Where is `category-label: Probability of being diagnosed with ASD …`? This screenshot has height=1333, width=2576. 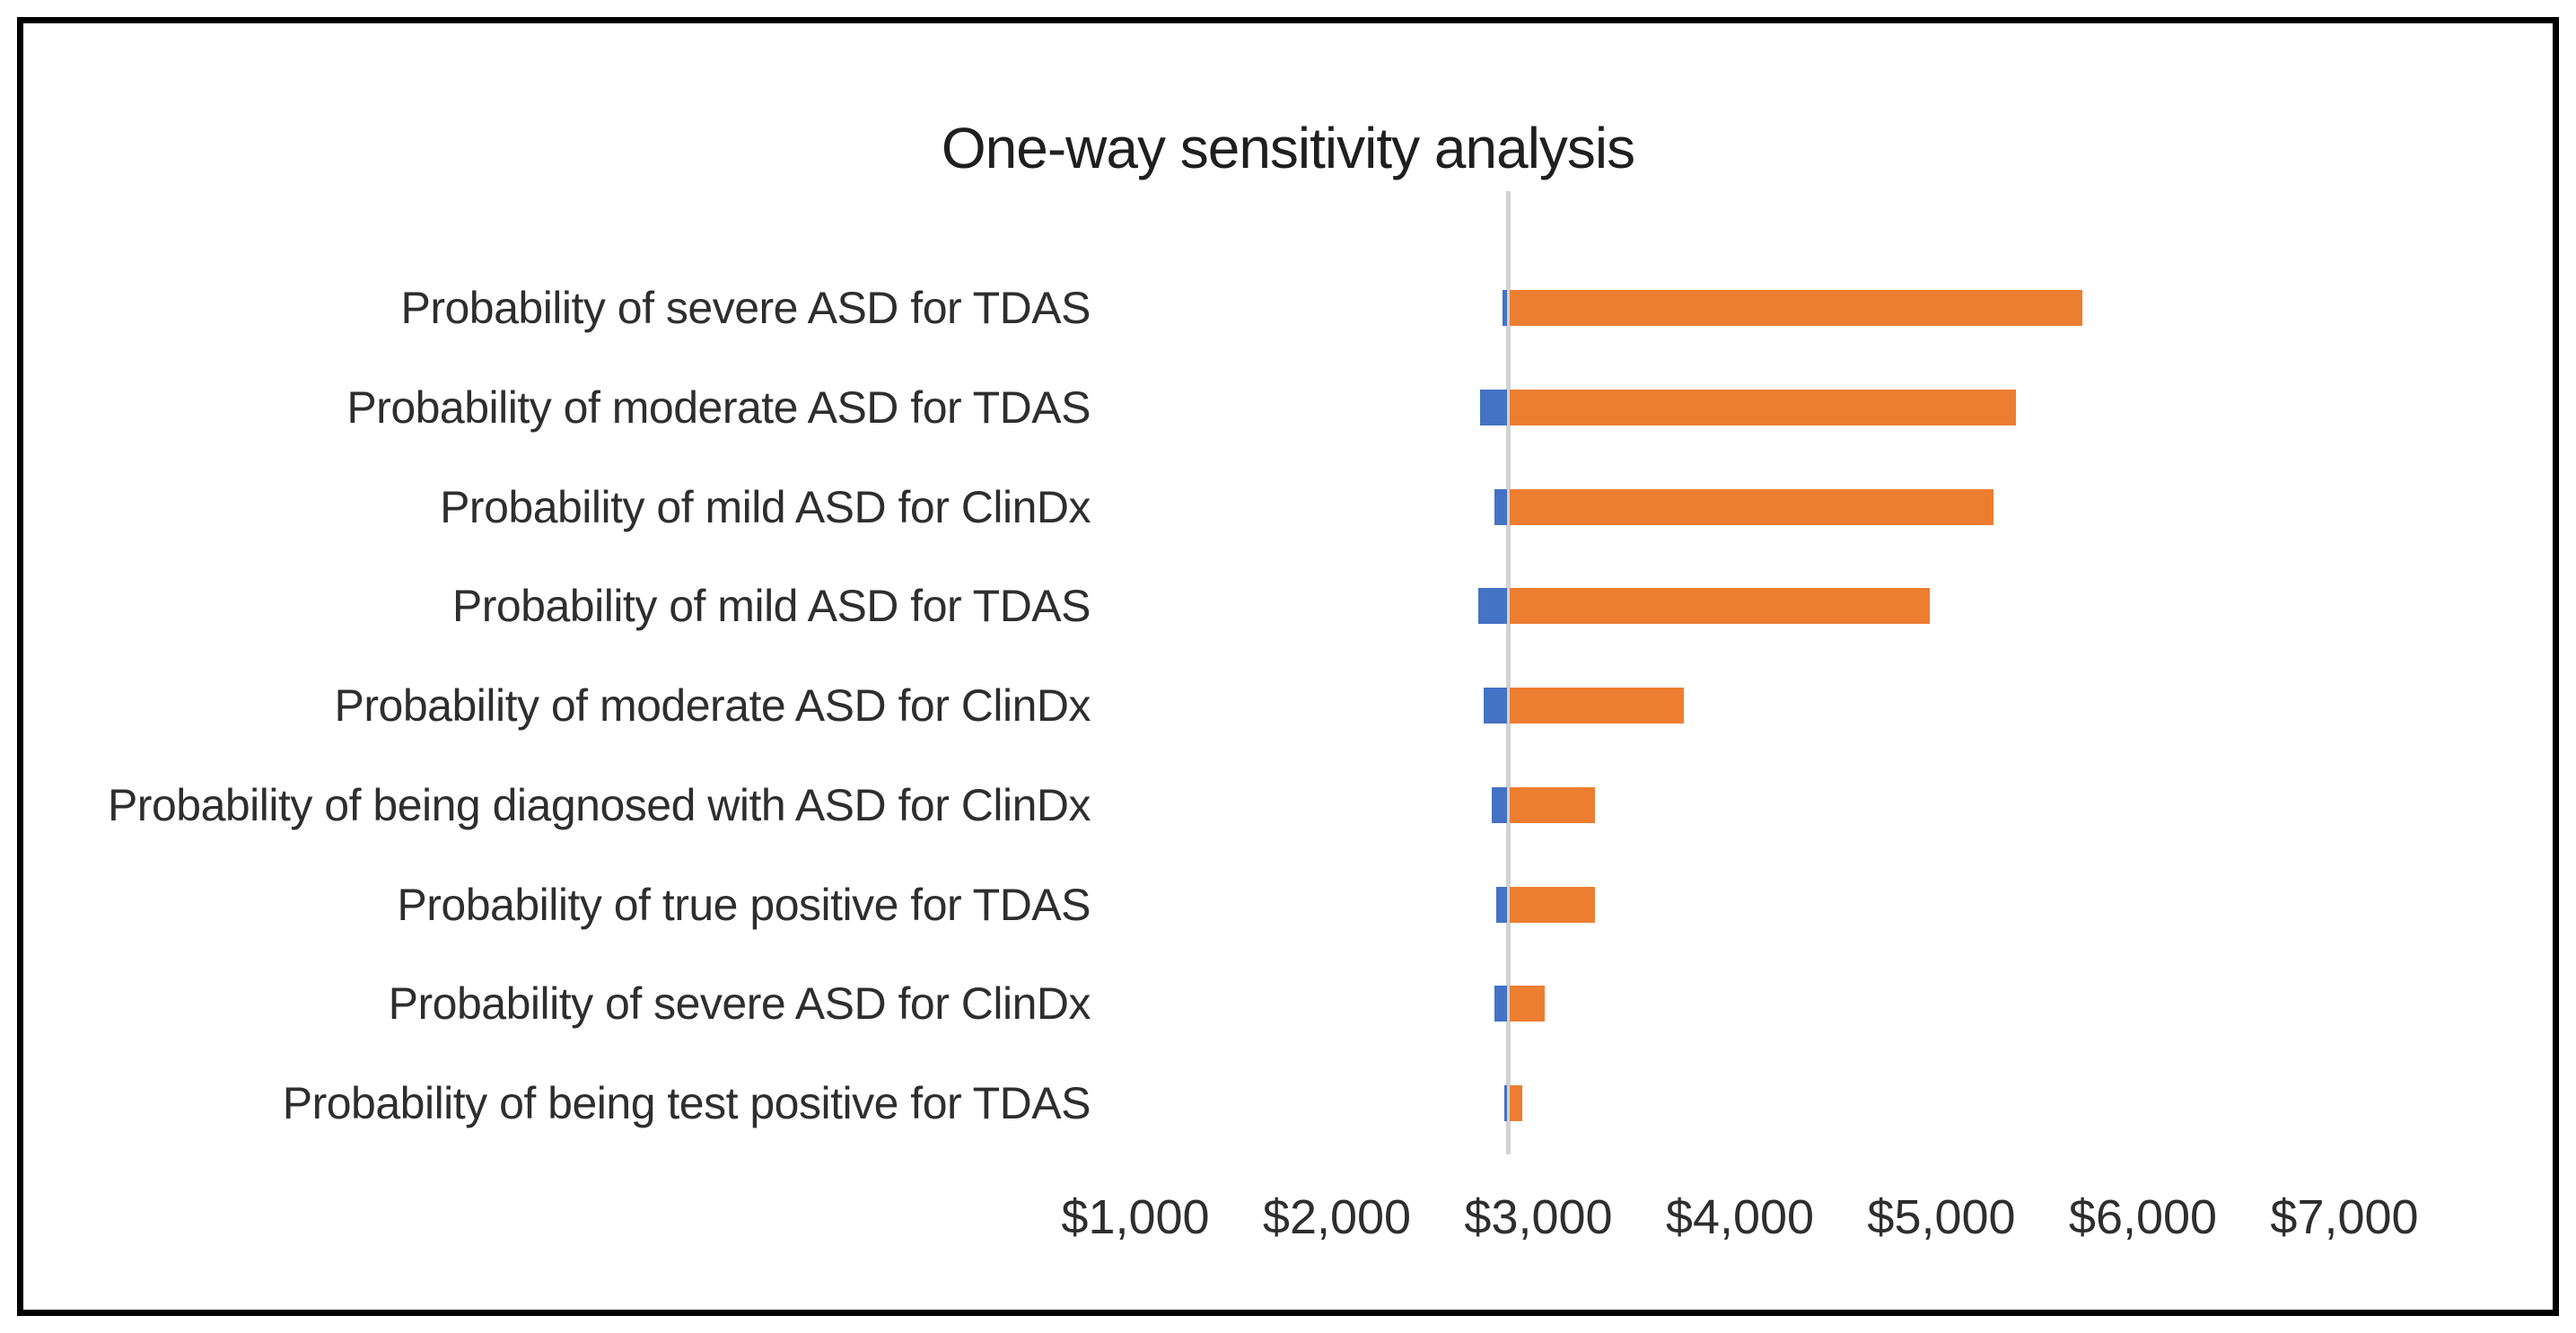
category-label: Probability of being diagnosed with ASD … is located at coordinates (599, 805).